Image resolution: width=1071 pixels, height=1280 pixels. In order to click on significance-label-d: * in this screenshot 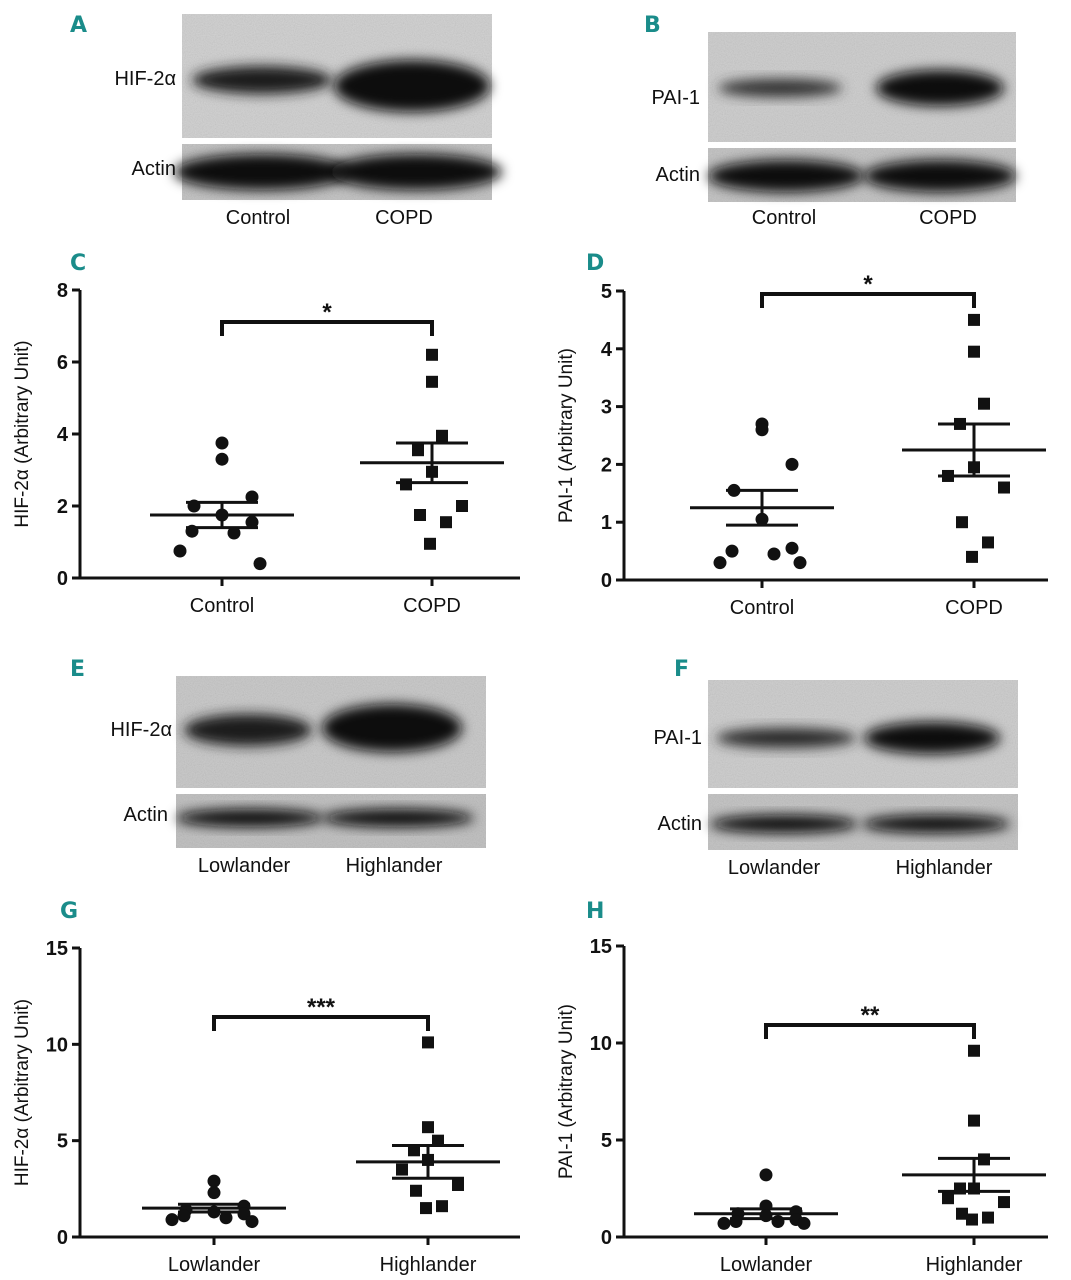, I will do `click(868, 284)`.